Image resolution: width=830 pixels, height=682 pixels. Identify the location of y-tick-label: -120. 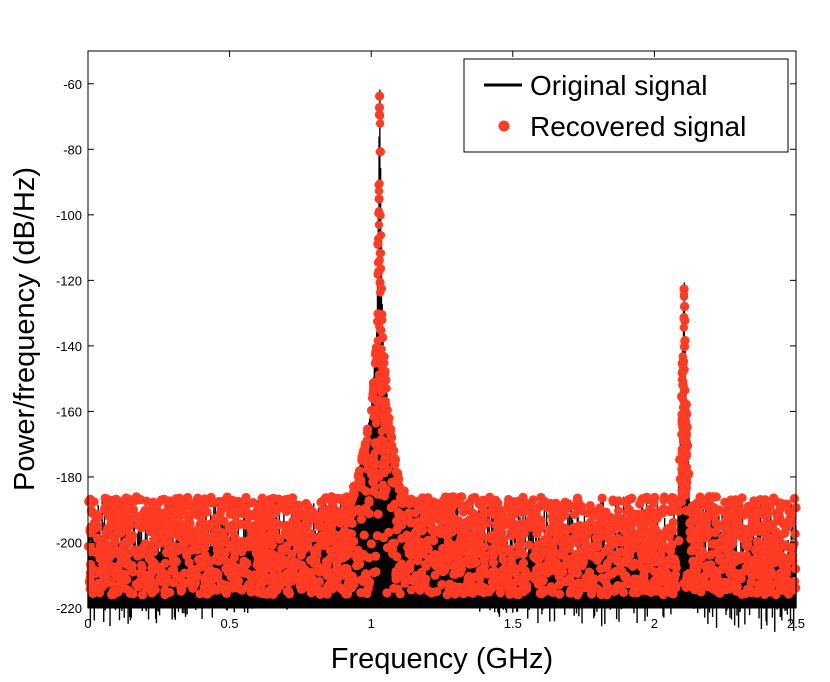
(69, 280).